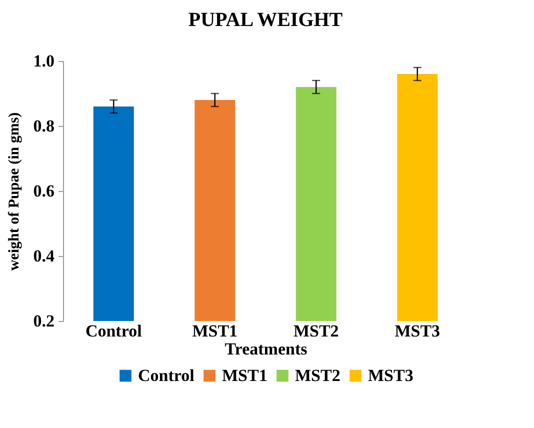  Describe the element at coordinates (43, 61) in the screenshot. I see `y-tick-label: 1.0` at that location.